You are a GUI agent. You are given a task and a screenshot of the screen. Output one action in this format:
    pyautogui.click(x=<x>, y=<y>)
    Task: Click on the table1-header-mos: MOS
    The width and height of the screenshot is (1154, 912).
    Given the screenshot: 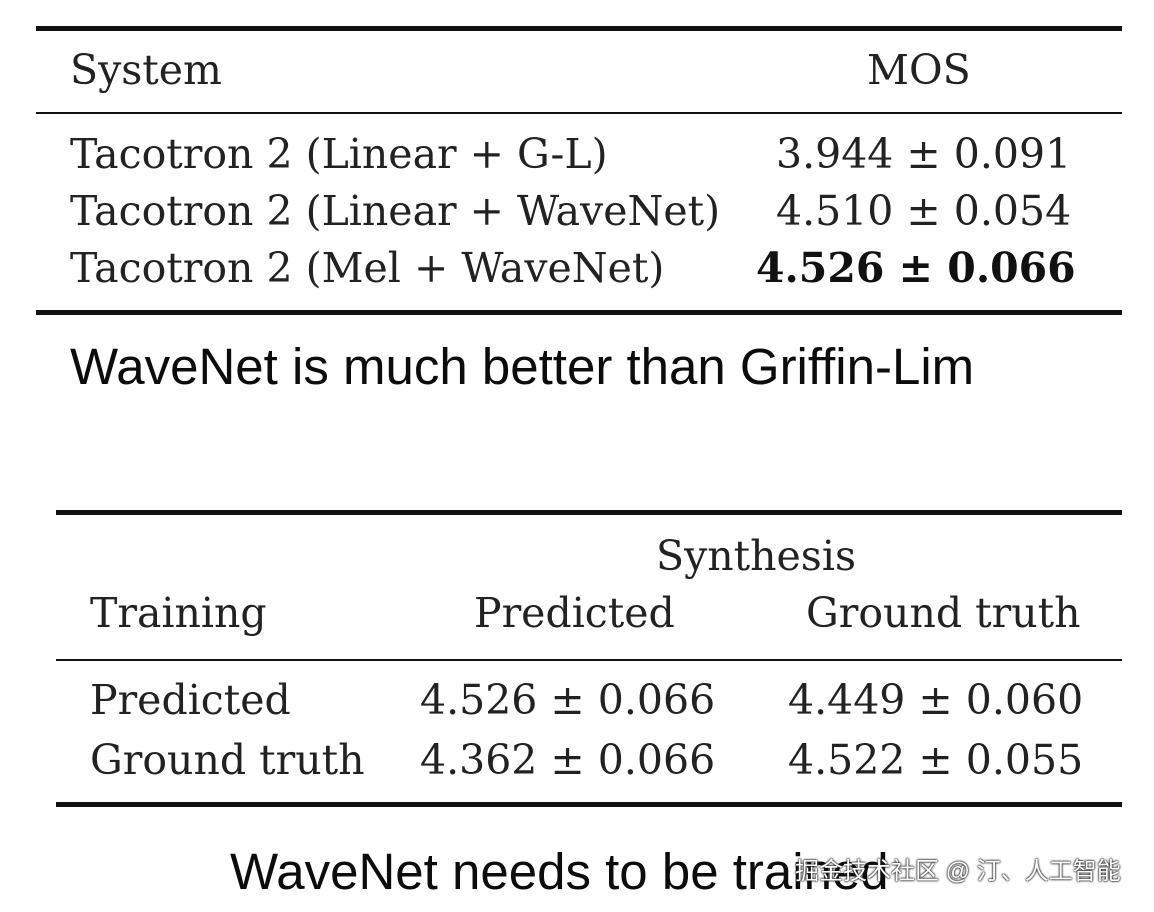 What is the action you would take?
    pyautogui.click(x=919, y=70)
    